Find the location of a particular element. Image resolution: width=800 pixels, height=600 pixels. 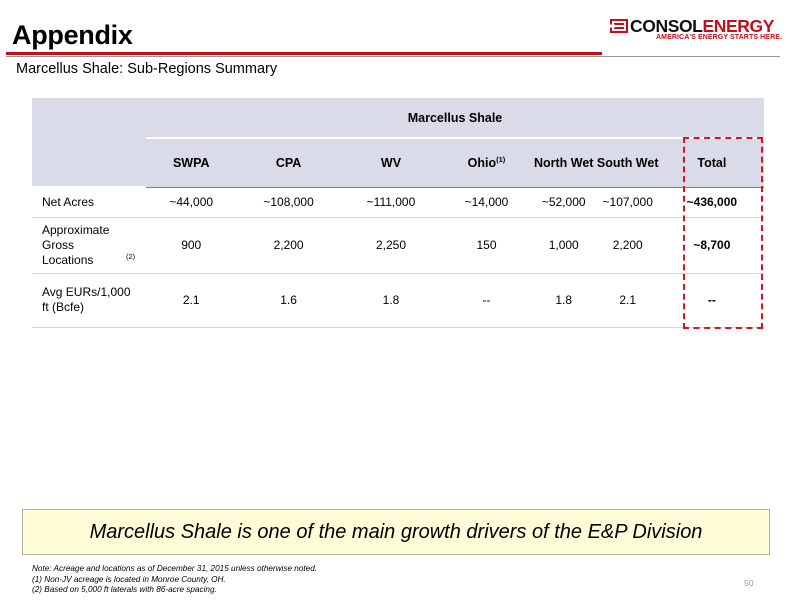

table-cell: 900 is located at coordinates (191, 244).